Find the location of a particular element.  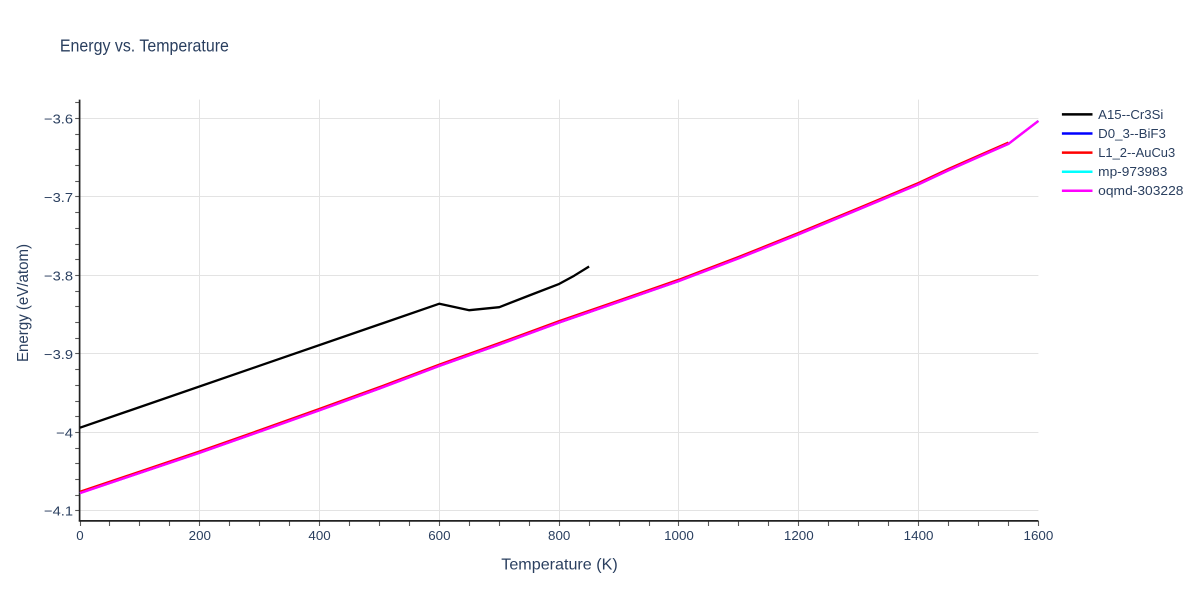

svg-text: Temperature (K) is located at coordinates (559, 564).